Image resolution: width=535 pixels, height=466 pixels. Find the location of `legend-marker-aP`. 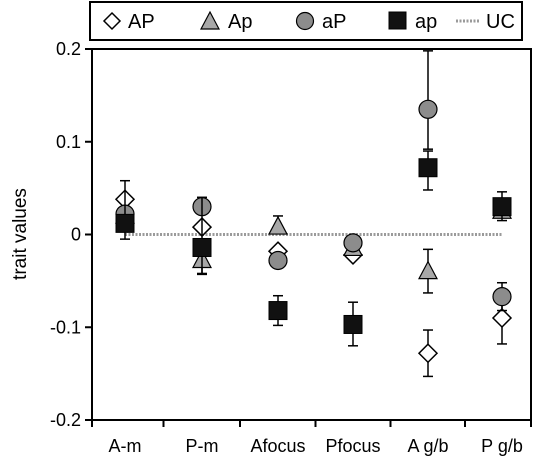

legend-marker-aP is located at coordinates (305, 21).